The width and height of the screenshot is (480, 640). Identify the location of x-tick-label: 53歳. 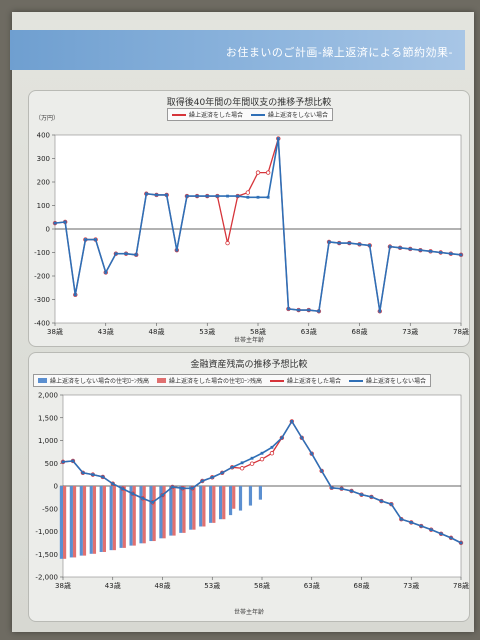
(207, 331).